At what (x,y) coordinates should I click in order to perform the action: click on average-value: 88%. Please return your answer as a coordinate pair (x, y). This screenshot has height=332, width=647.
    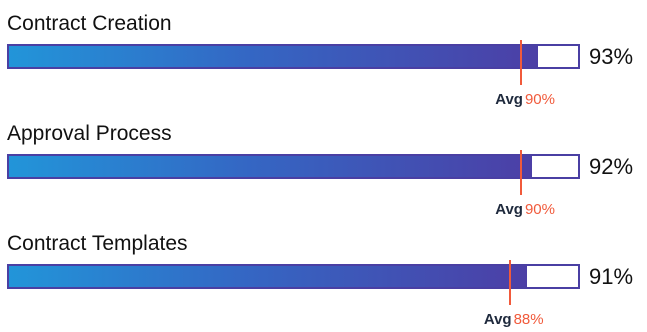
    Looking at the image, I should click on (528, 319).